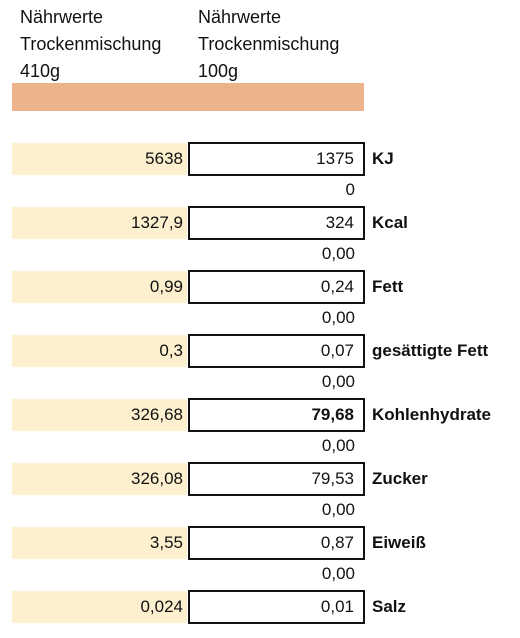 This screenshot has height=638, width=520. I want to click on value-100g-cell: 0,01, so click(276, 607).